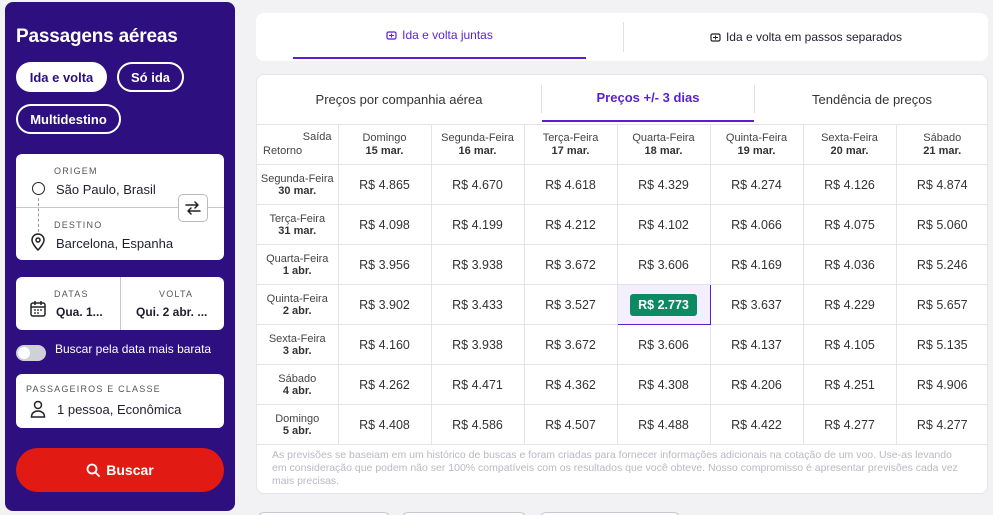 The width and height of the screenshot is (993, 515). What do you see at coordinates (941, 224) in the screenshot?
I see `price-cell: R$ 5.060` at bounding box center [941, 224].